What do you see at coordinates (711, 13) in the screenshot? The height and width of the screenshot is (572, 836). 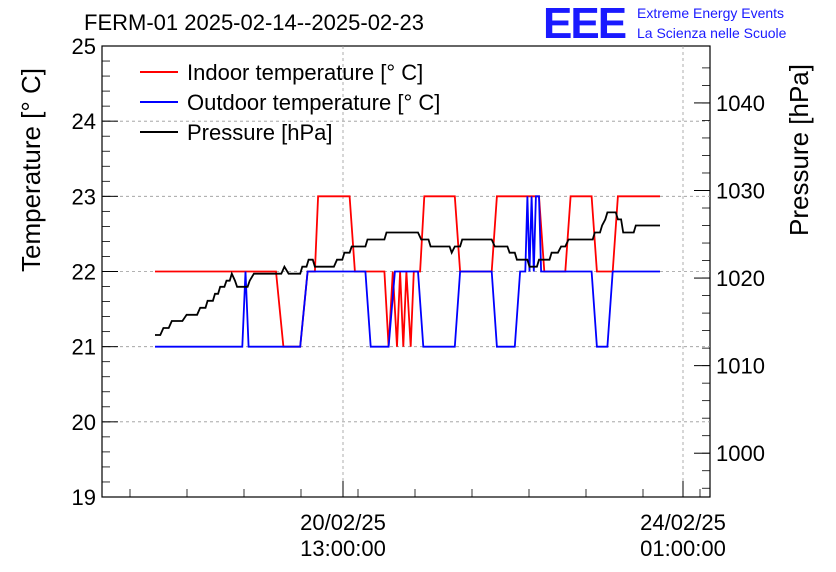 I see `logo-line-1: Extreme Energy Events` at bounding box center [711, 13].